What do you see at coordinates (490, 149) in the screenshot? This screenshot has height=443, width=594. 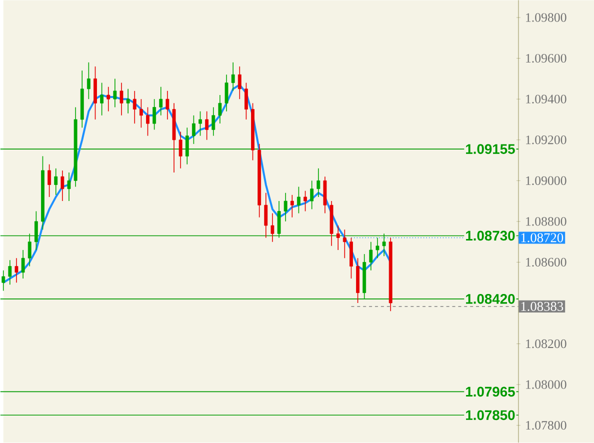 I see `ref-line-label: 1.09155` at bounding box center [490, 149].